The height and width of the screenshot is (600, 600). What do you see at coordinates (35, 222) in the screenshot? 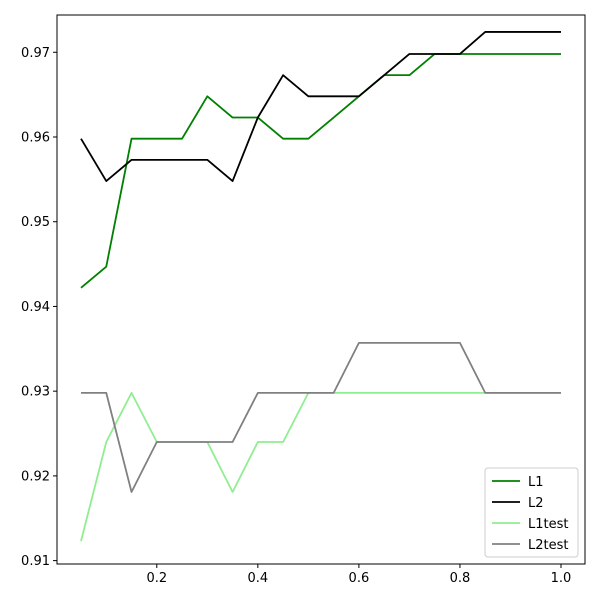
I see `y-tick-label: 0.95` at bounding box center [35, 222].